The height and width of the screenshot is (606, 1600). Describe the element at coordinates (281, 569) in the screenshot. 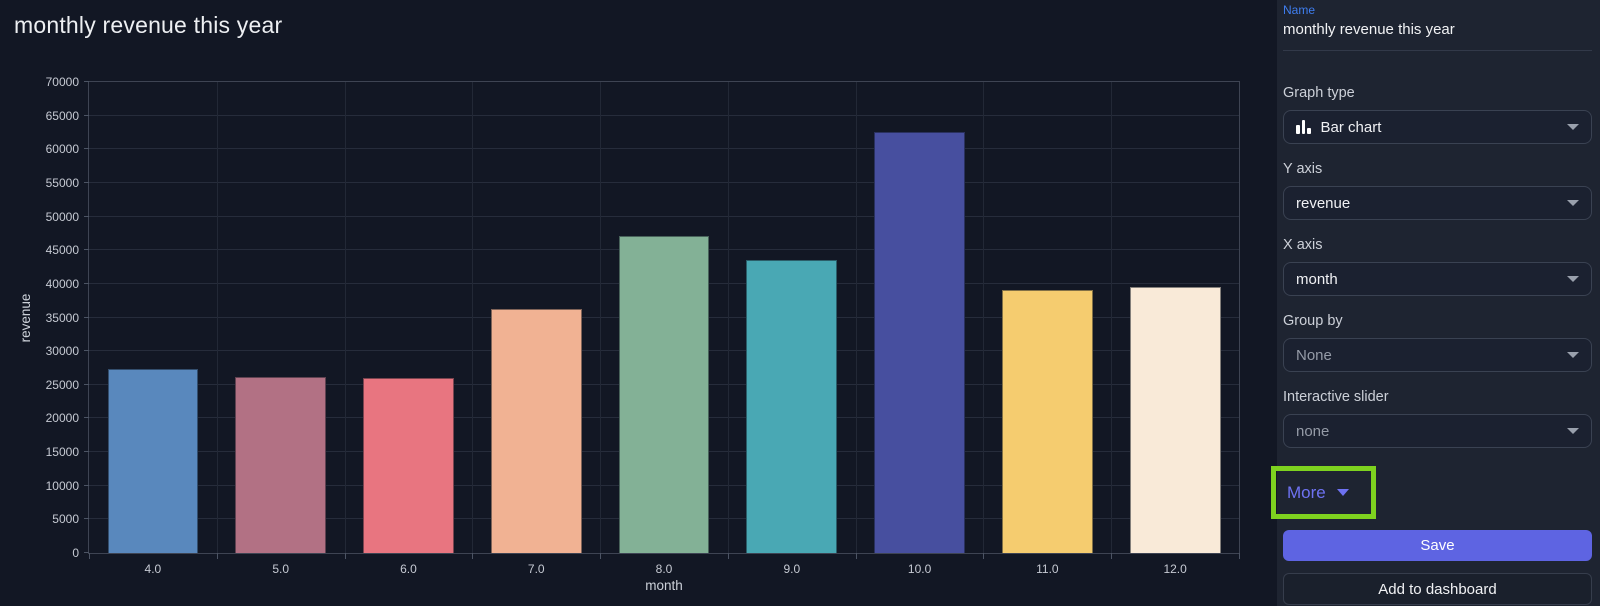

I see `x-tick-label: 5.0` at that location.